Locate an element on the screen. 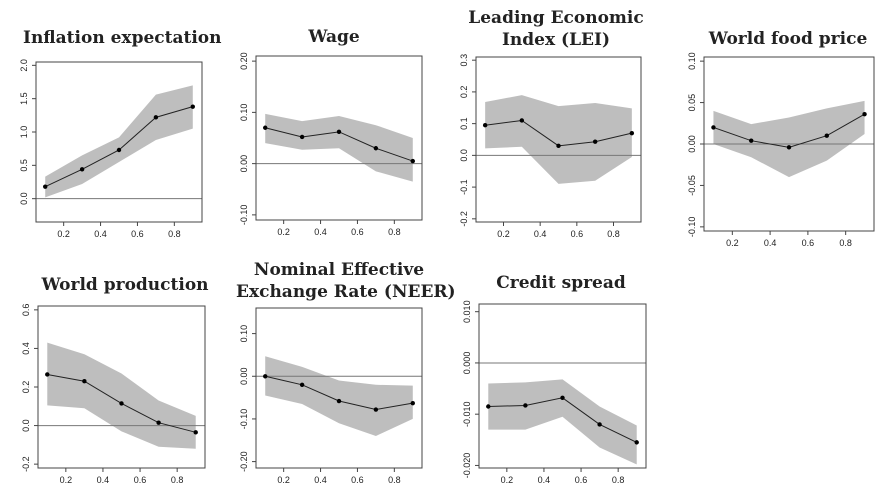  panel-title-neer: Nominal Effective Exchange Rate (NEER) is located at coordinates (346, 281).